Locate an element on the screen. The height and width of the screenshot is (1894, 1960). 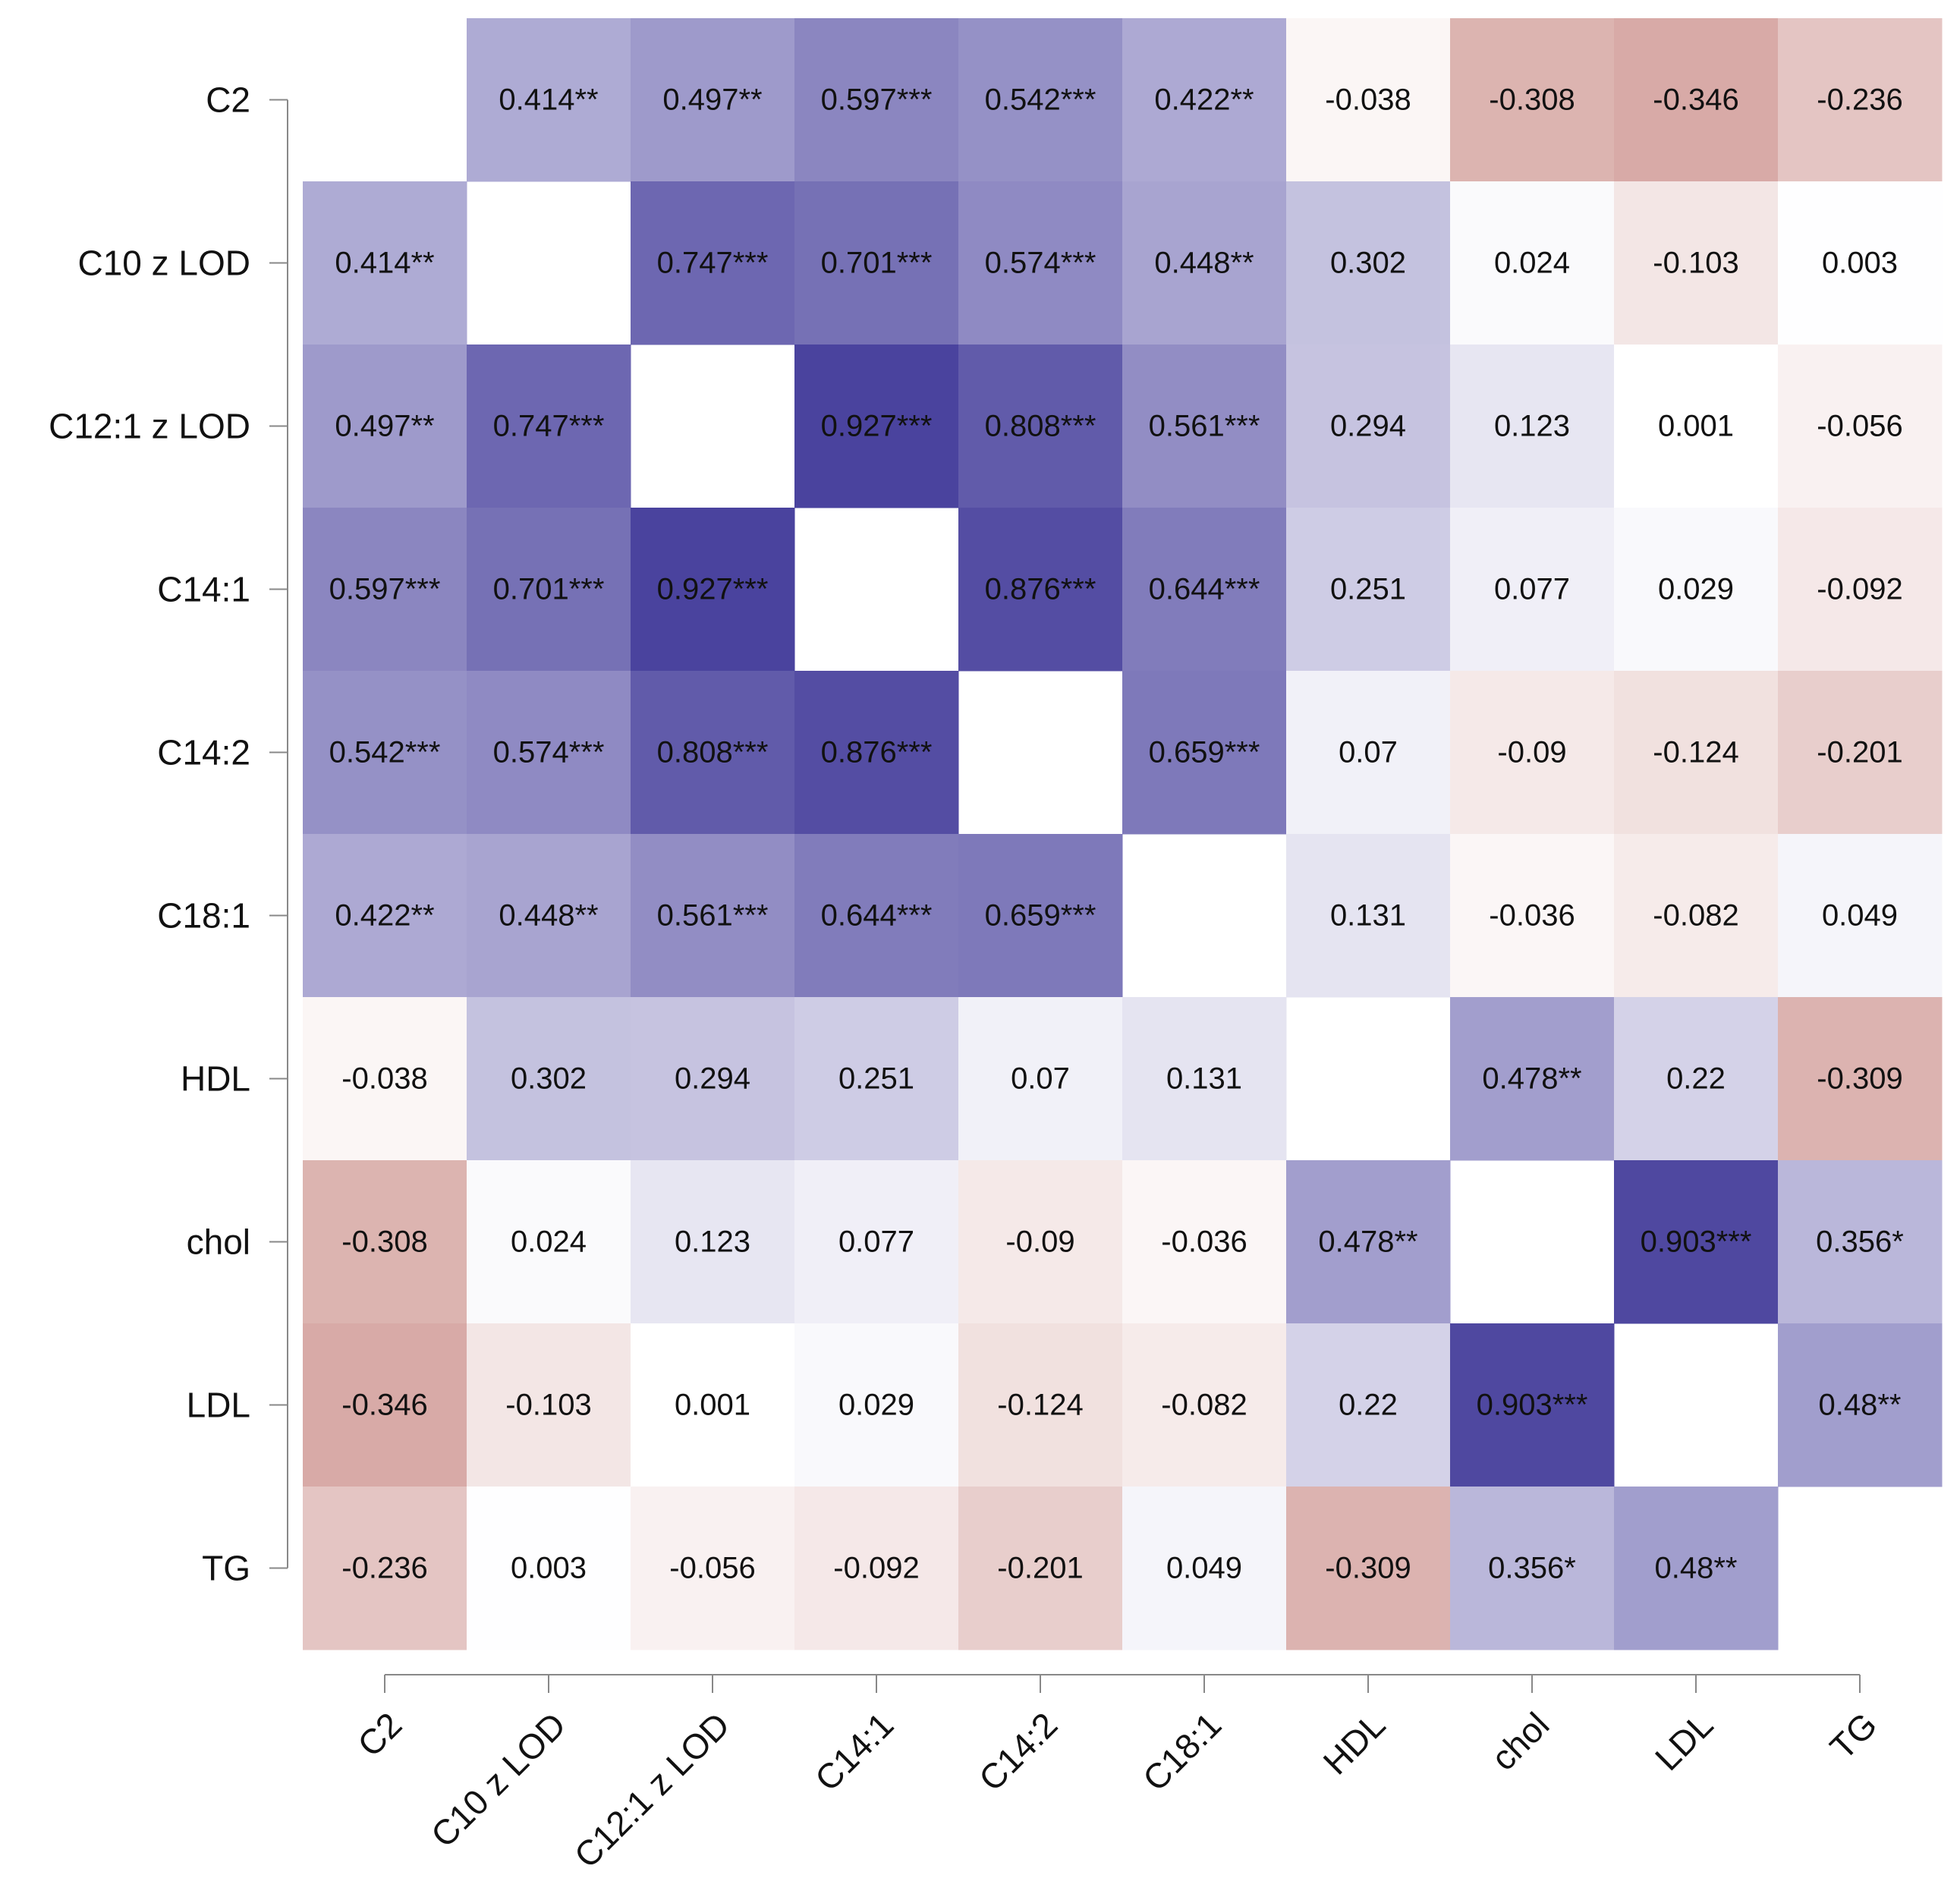
cell-label: 0.597*** is located at coordinates (877, 100).